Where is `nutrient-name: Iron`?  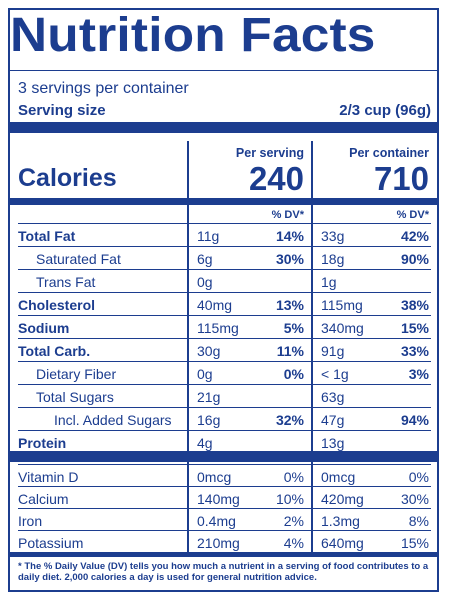 nutrient-name: Iron is located at coordinates (30, 521).